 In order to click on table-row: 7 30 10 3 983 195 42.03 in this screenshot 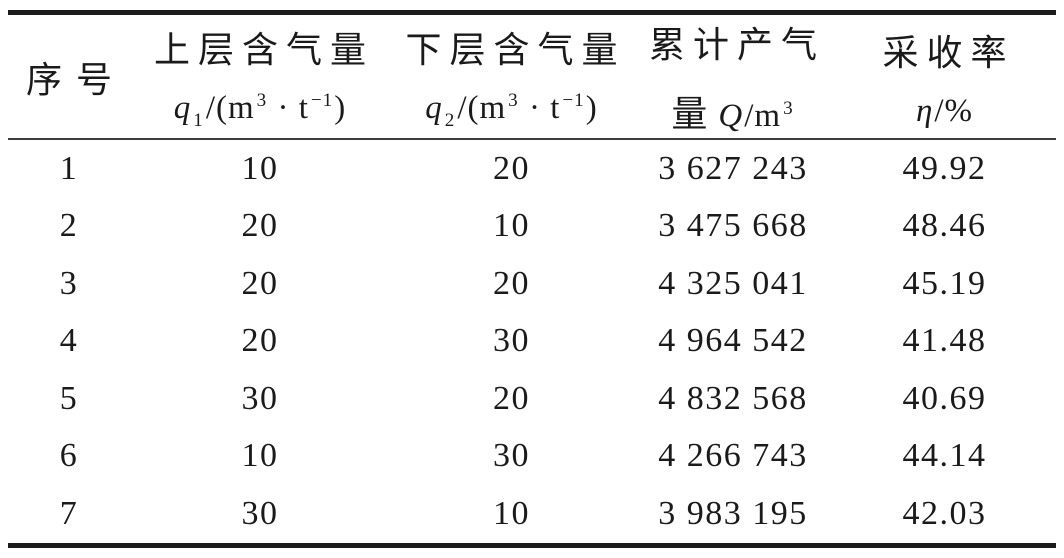, I will do `click(532, 514)`.